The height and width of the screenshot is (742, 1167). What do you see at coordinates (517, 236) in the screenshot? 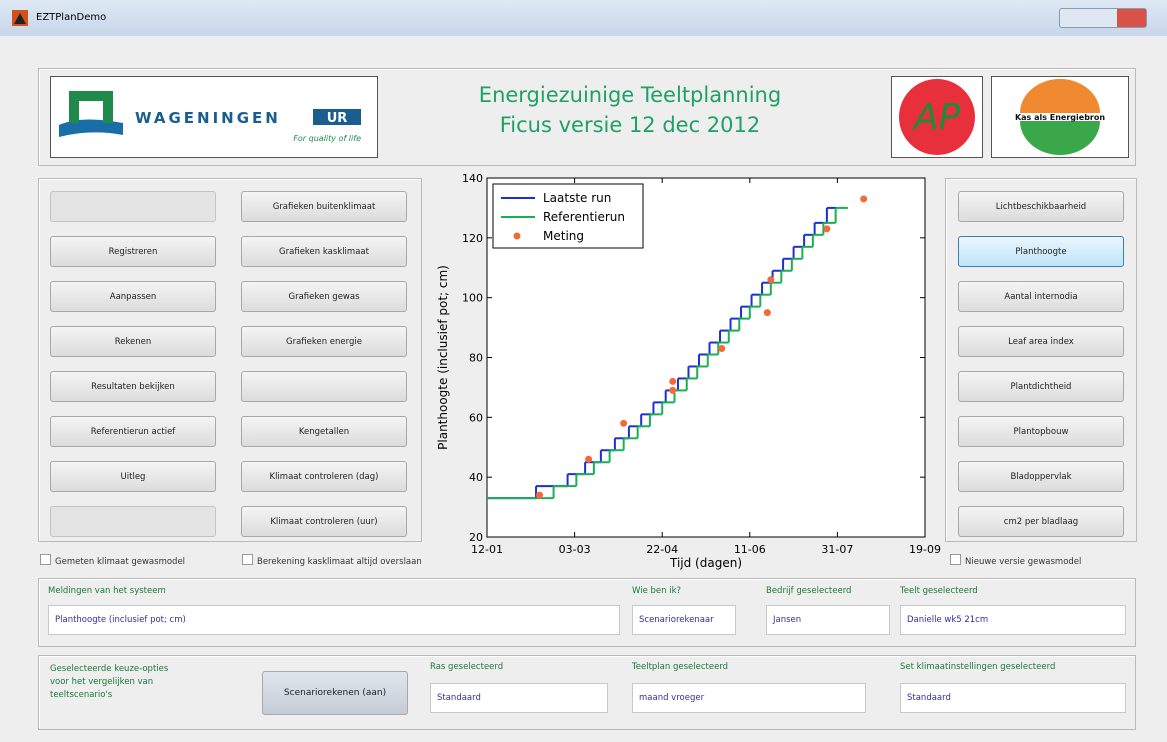
I see `legend-swatch` at bounding box center [517, 236].